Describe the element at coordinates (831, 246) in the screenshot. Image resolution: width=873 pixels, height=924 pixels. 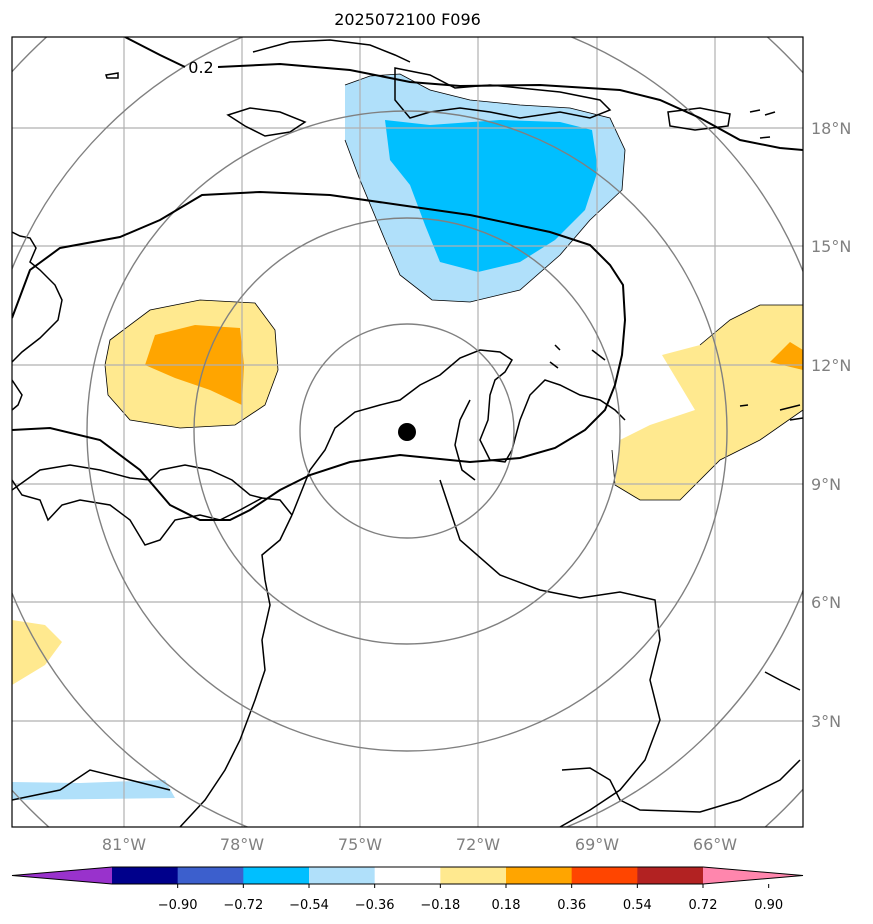
I see `lat-label: 15°N` at that location.